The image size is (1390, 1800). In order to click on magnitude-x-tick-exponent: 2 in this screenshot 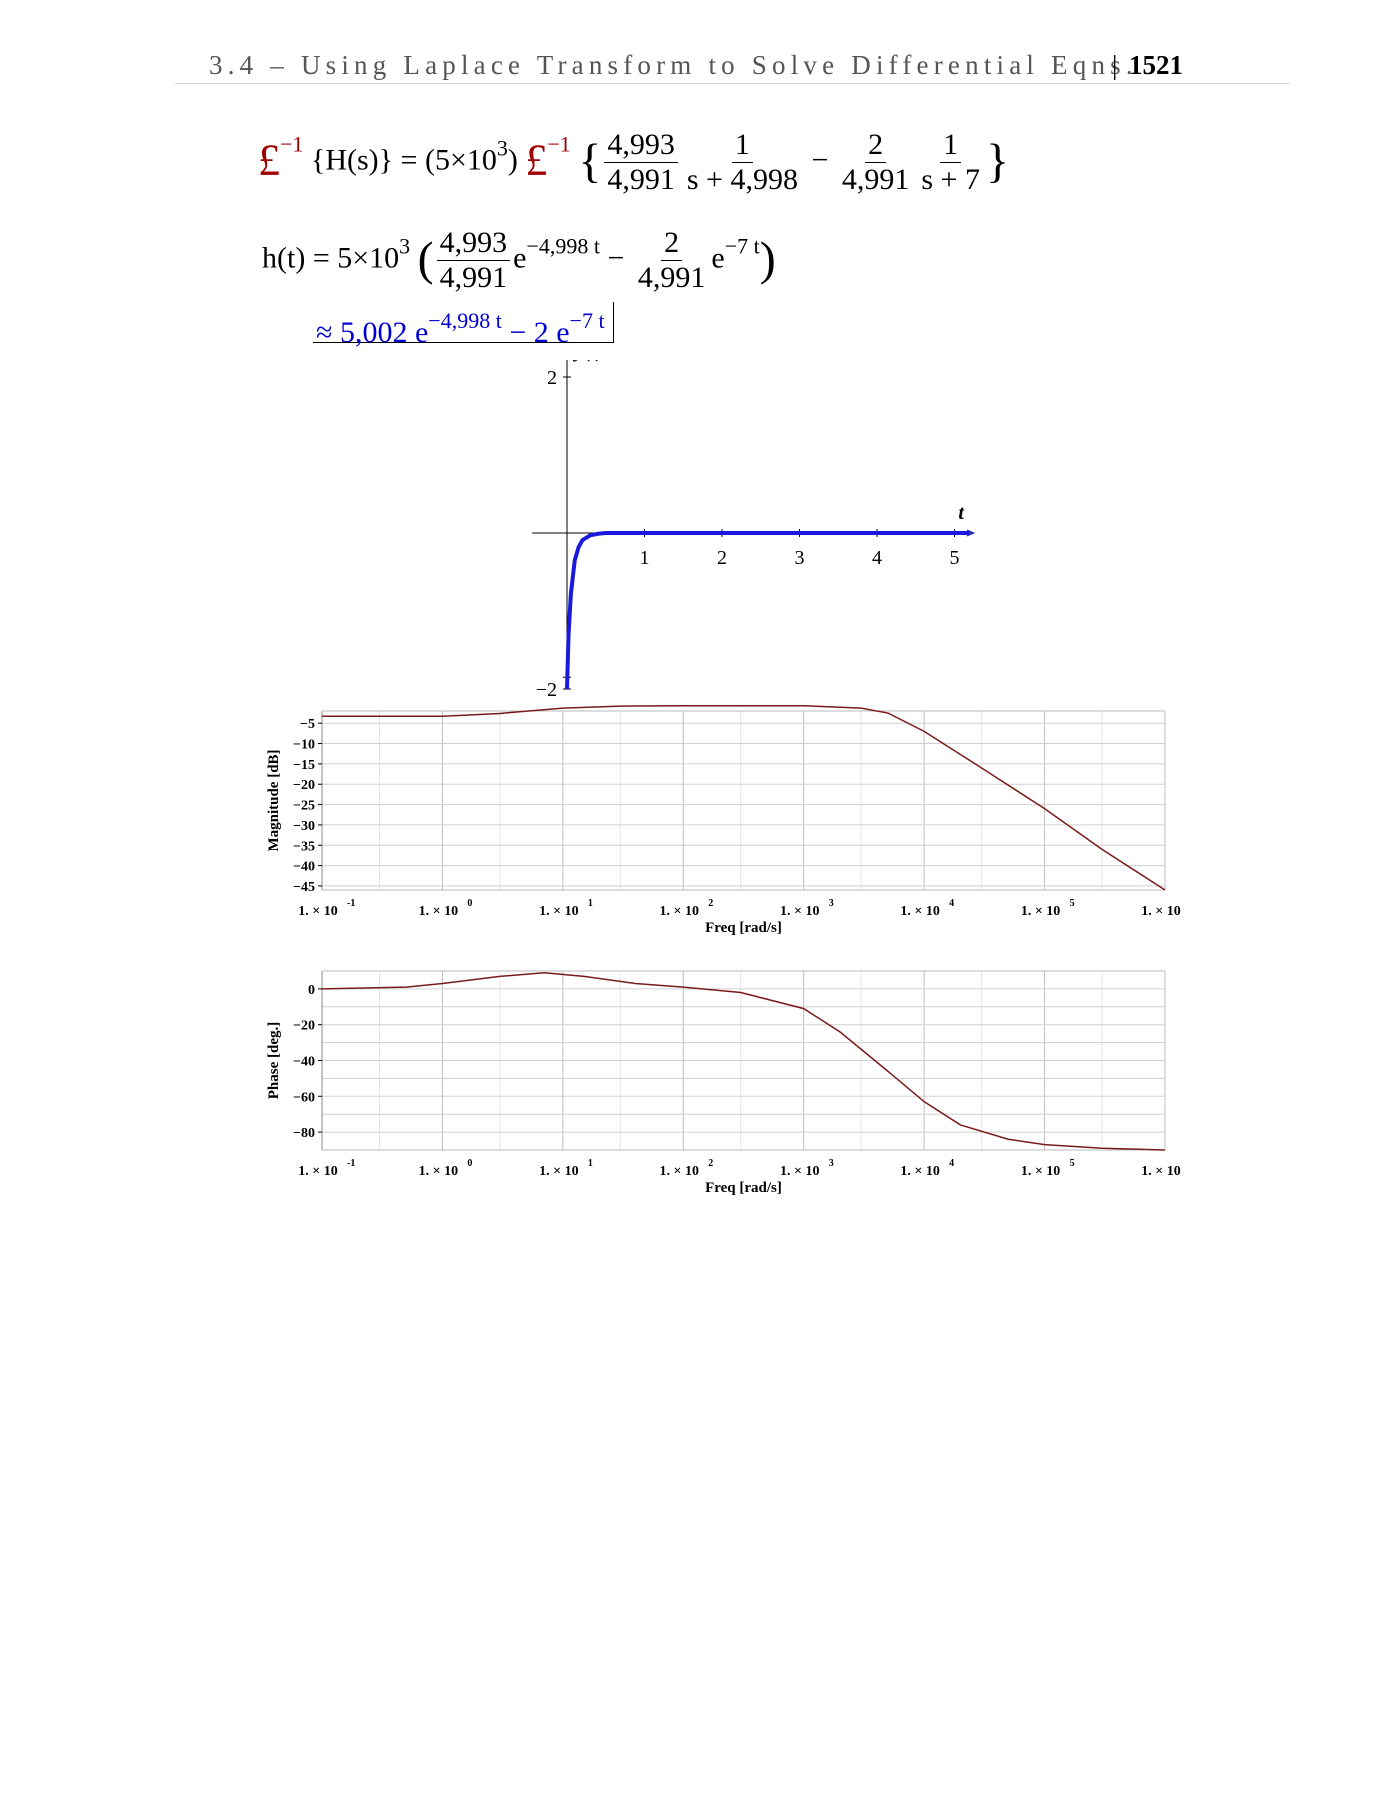, I will do `click(710, 903)`.